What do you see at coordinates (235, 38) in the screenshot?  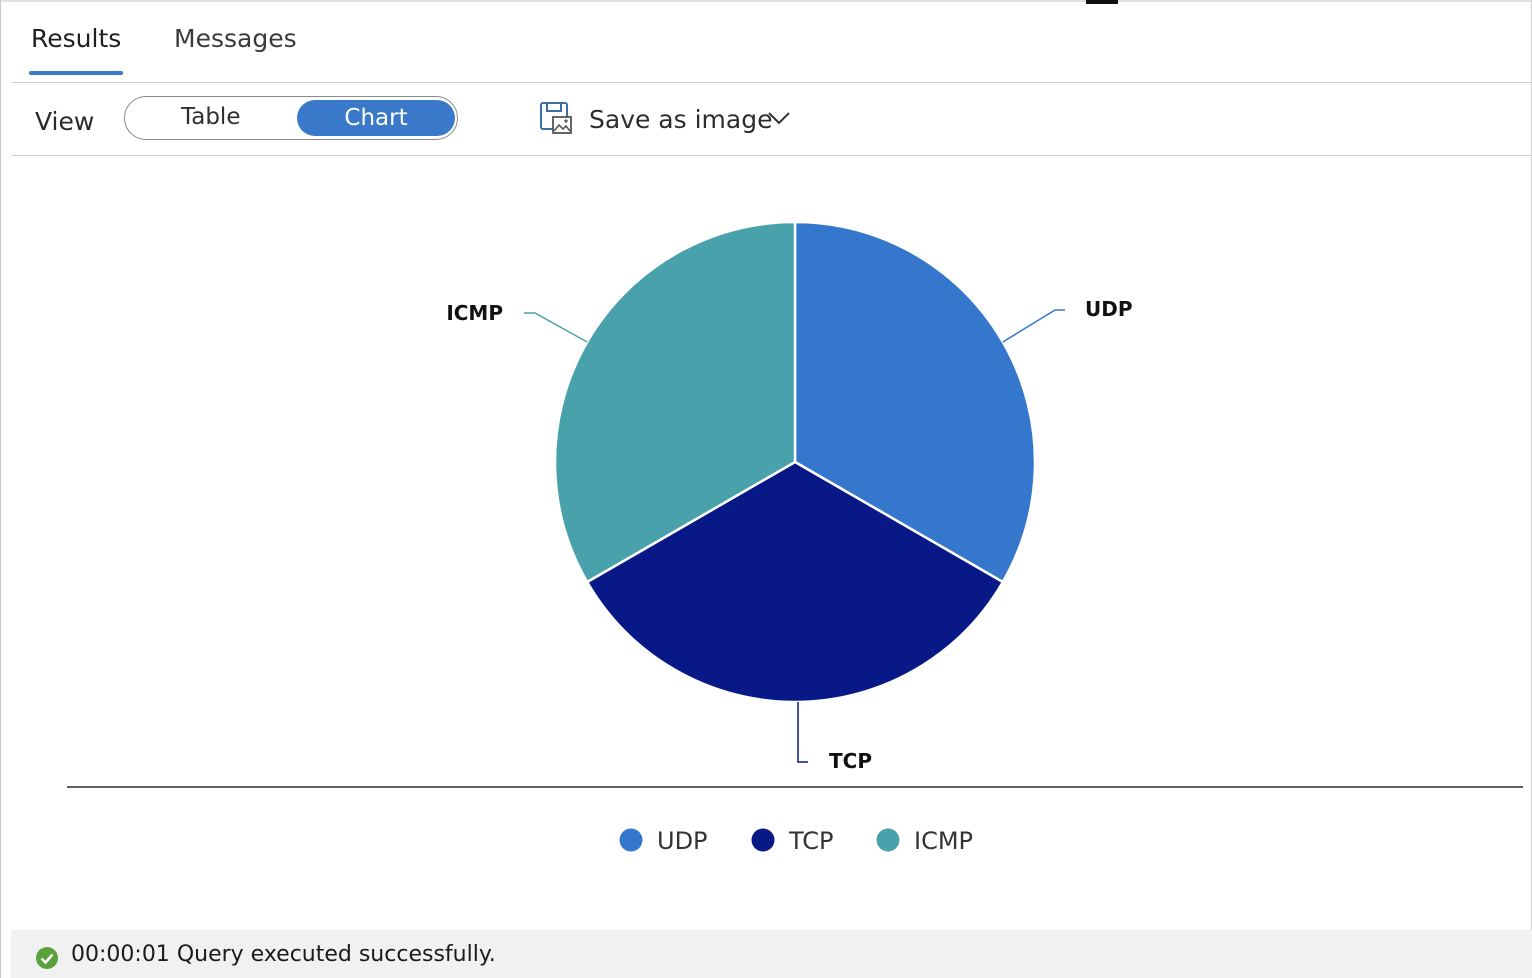 I see `tab-messages: Messages` at bounding box center [235, 38].